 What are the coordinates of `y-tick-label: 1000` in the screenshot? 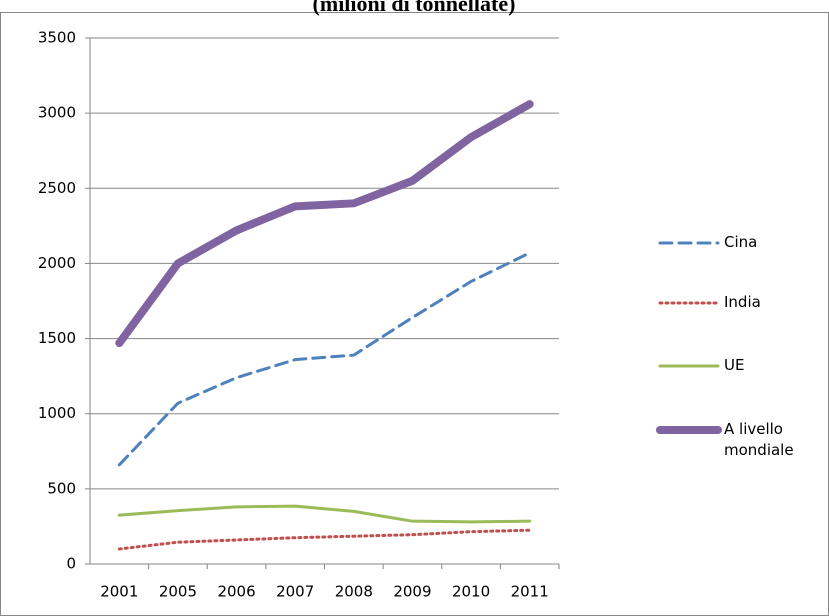 It's located at (57, 413).